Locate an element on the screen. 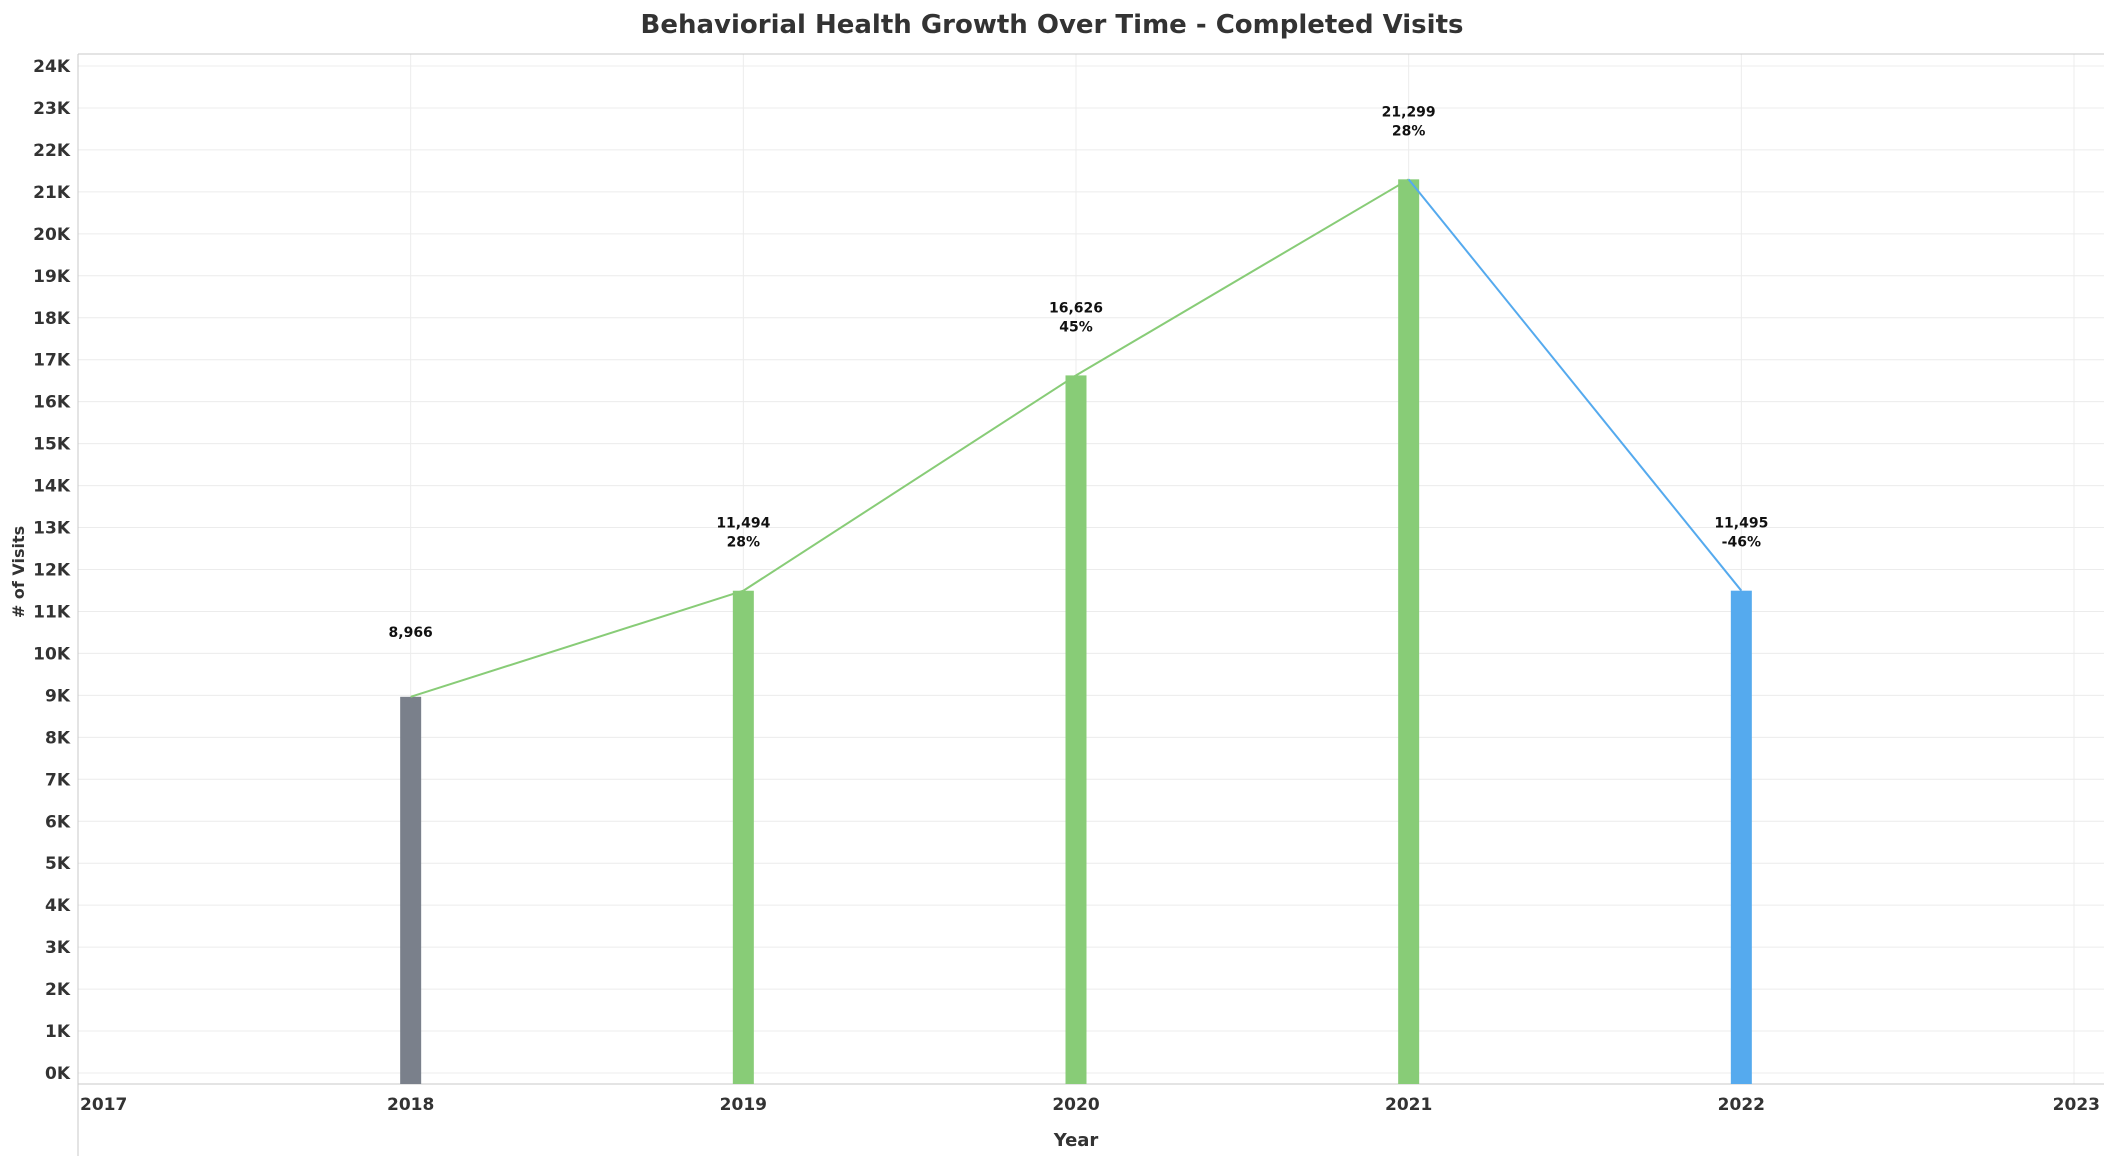 The height and width of the screenshot is (1161, 2104). y-tick-label: 23K is located at coordinates (52, 109).